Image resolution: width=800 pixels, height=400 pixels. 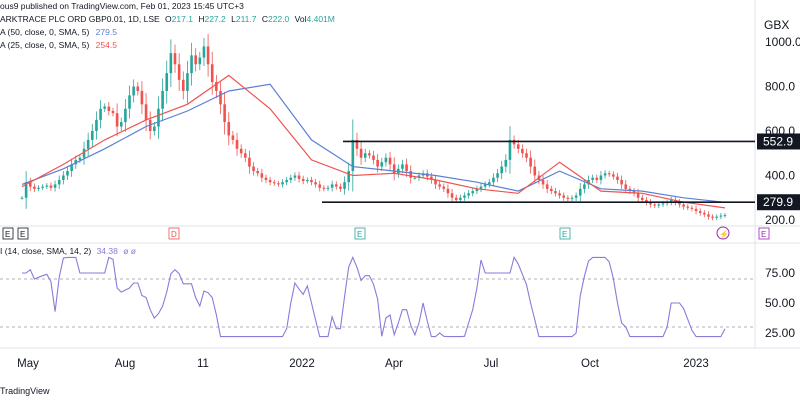 I want to click on dividend-marker, so click(x=764, y=233).